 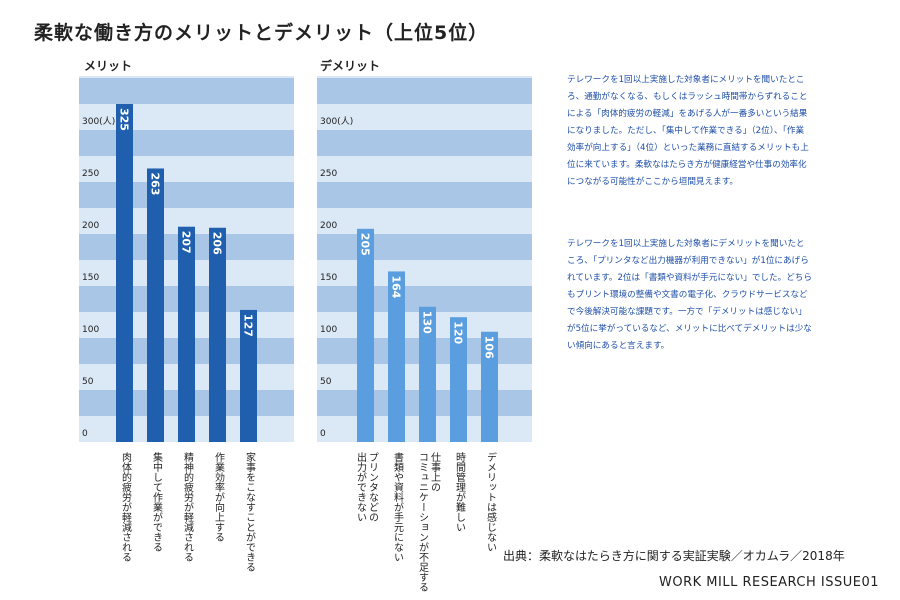 I want to click on merit-bar-value-label: 206, so click(x=217, y=243).